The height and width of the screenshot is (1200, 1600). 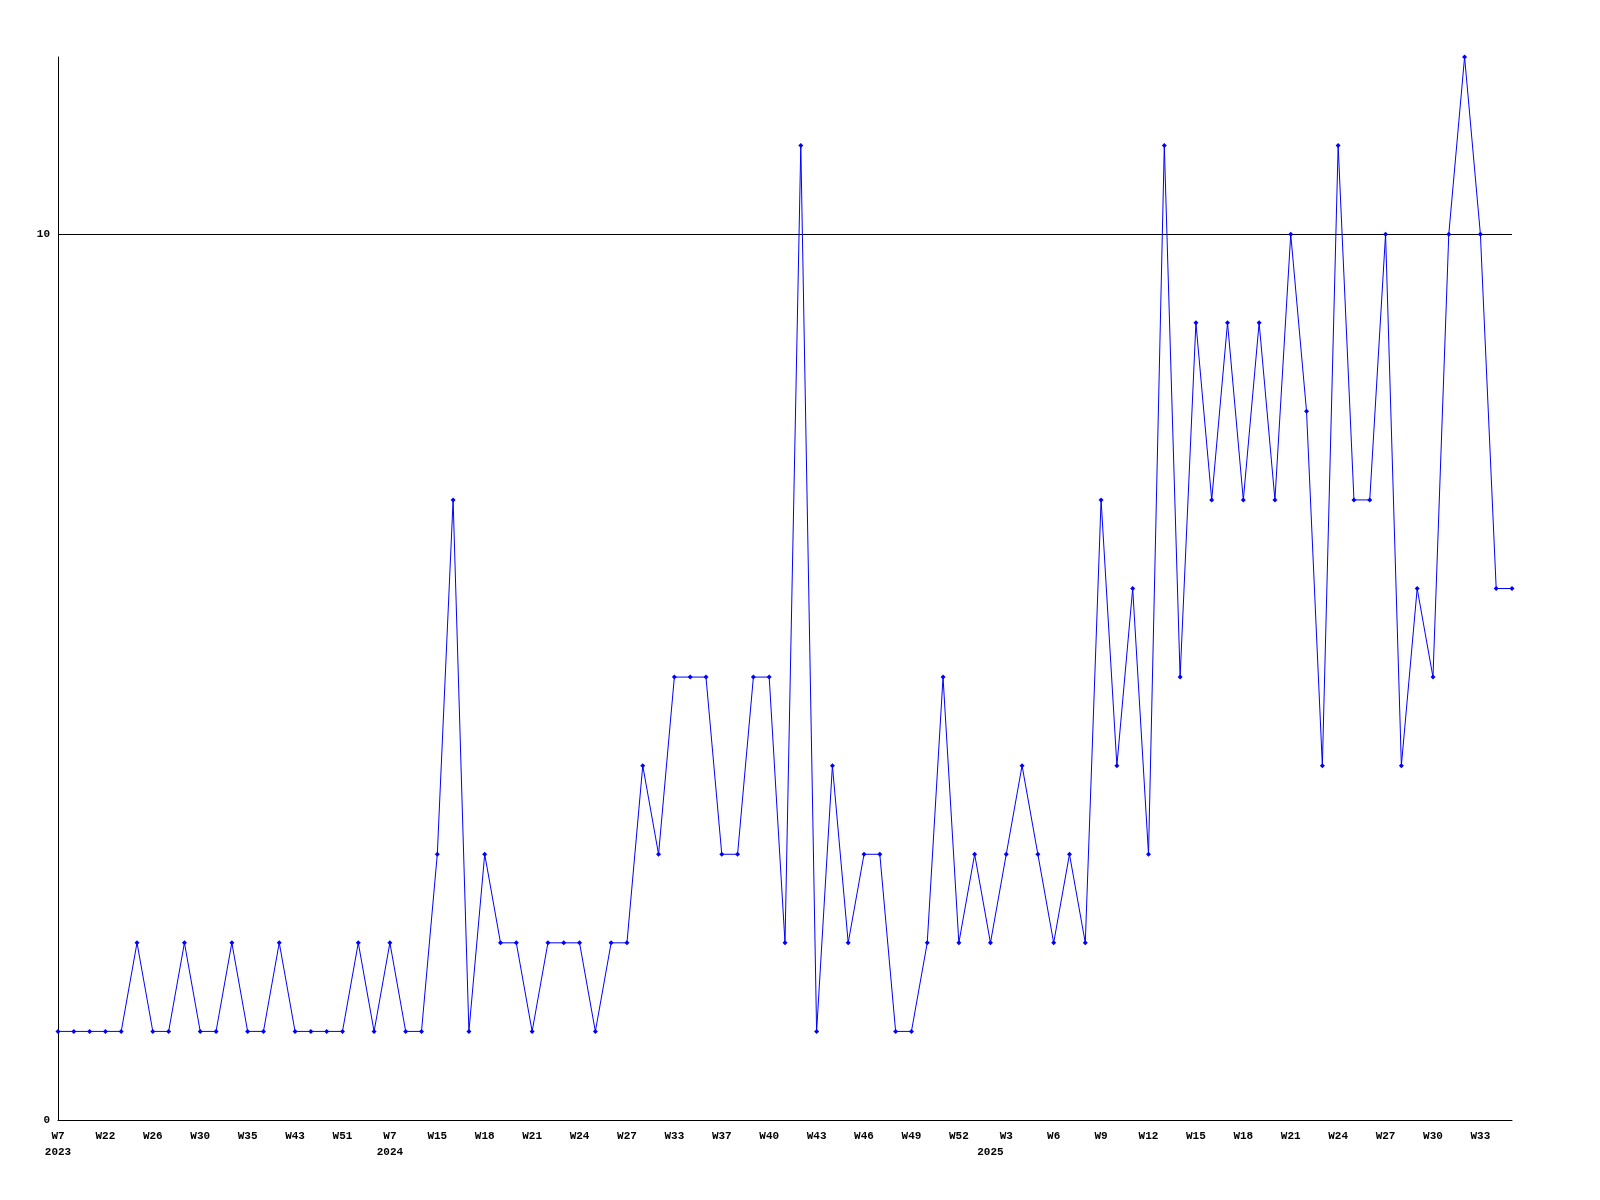 I want to click on y-tick-label: 10, so click(x=43, y=234).